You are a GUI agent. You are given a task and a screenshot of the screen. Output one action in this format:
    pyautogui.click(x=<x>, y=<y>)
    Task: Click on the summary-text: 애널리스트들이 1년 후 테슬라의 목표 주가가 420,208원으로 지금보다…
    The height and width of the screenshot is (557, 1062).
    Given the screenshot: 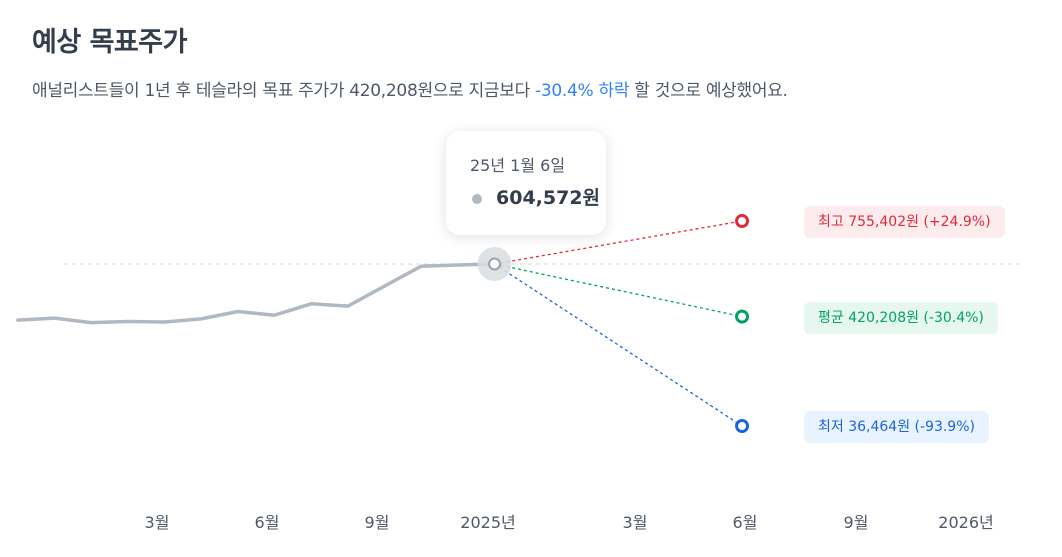 What is the action you would take?
    pyautogui.click(x=410, y=88)
    